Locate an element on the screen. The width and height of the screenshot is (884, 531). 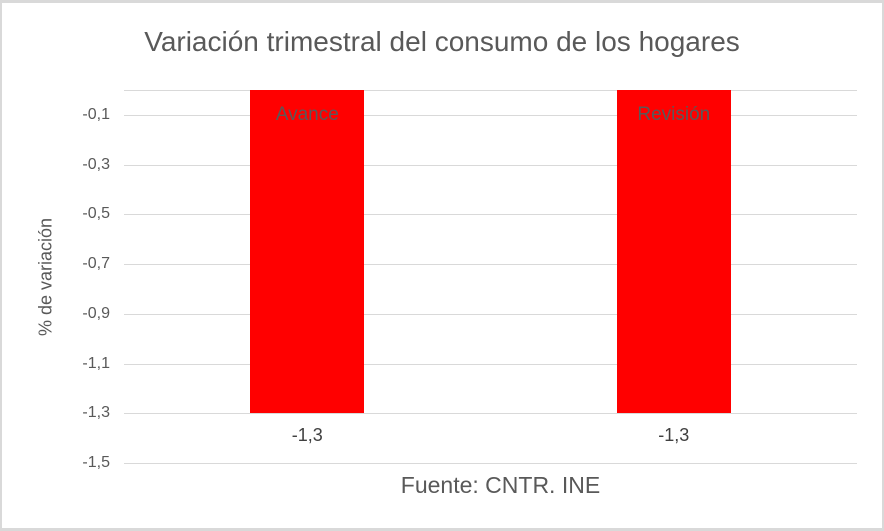
bar-revision: Revisión is located at coordinates (673, 252).